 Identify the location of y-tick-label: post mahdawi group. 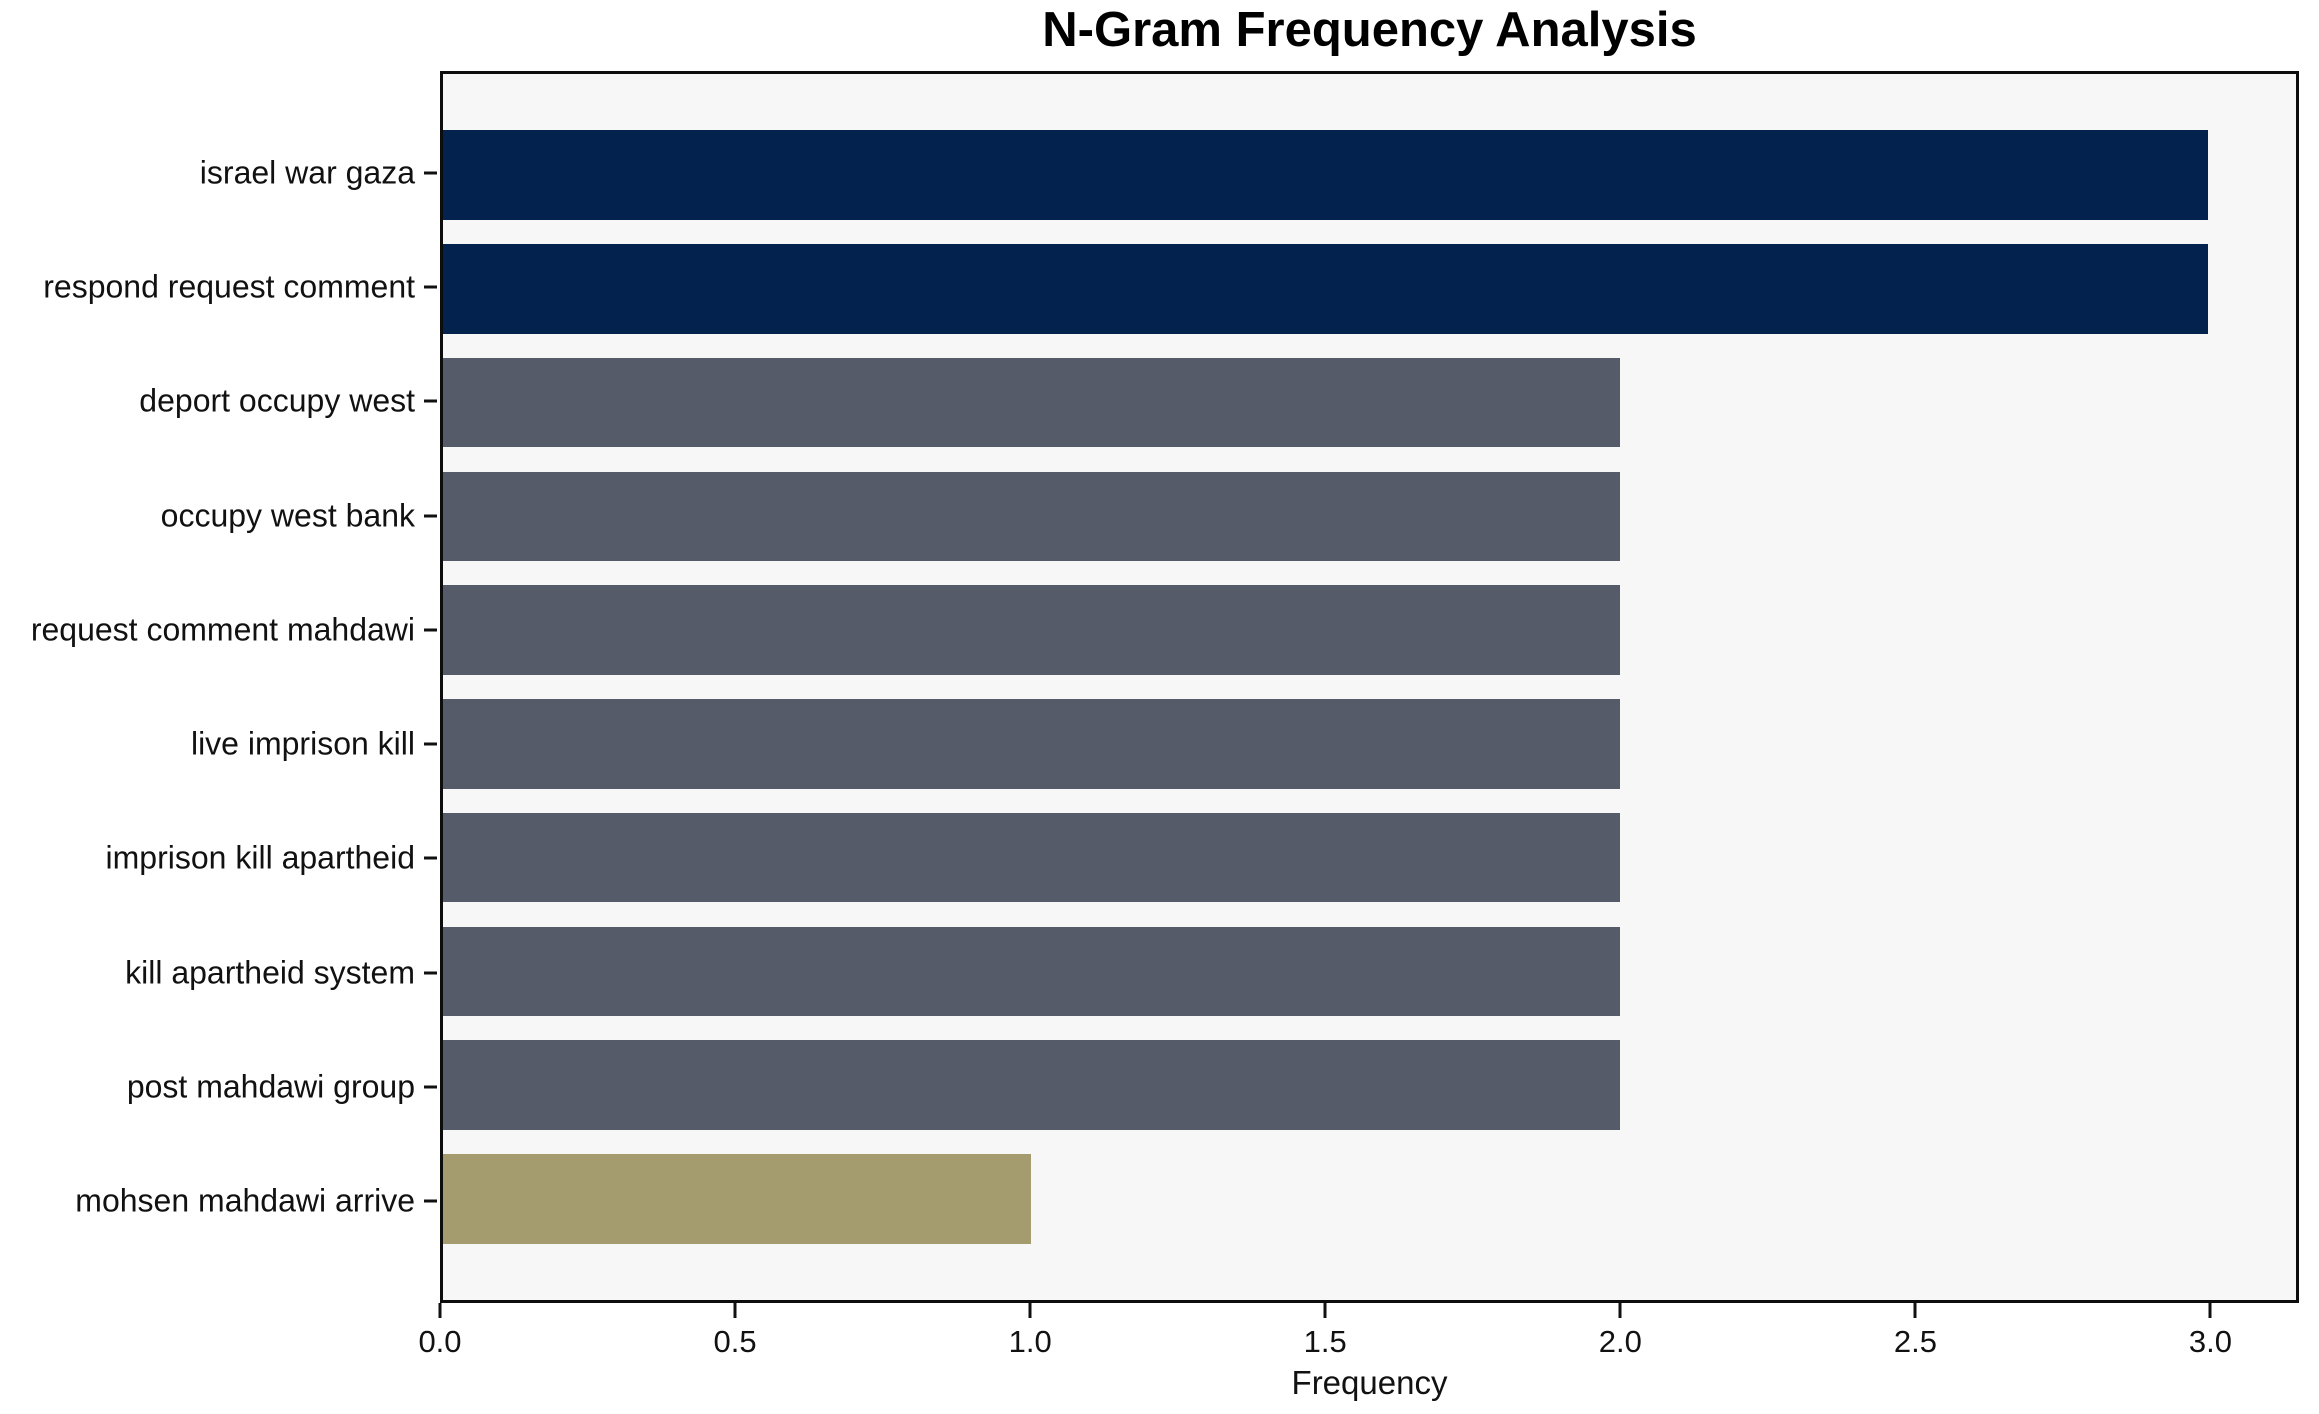
(270, 1086).